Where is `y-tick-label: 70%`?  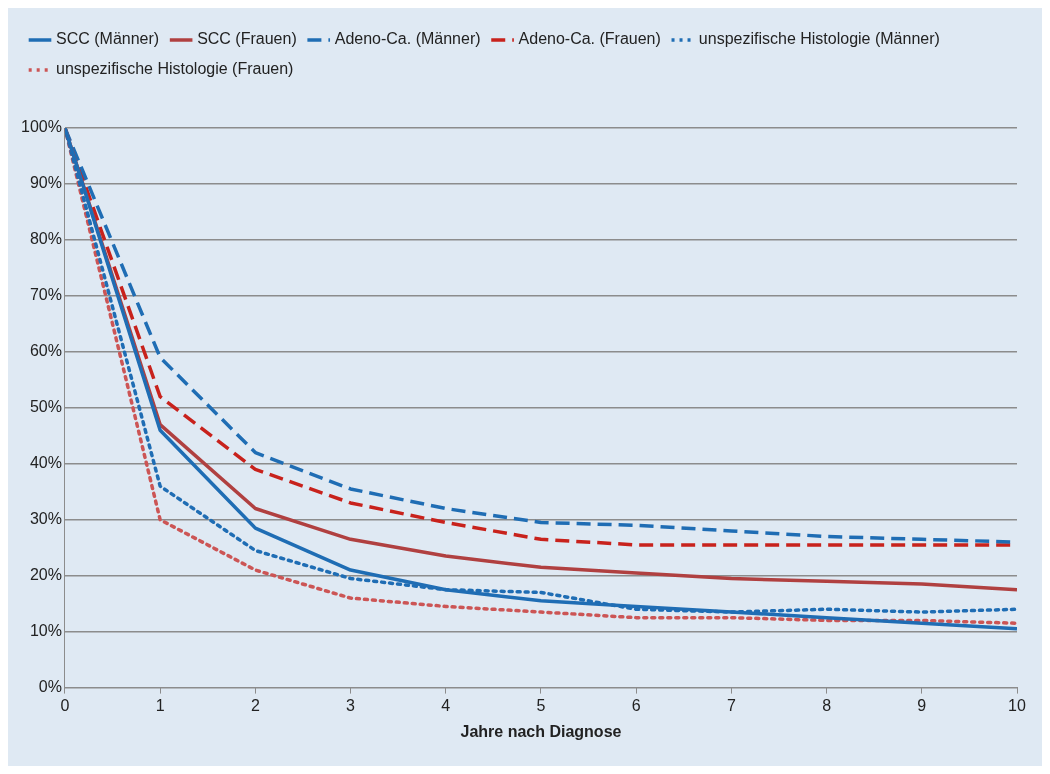
y-tick-label: 70% is located at coordinates (45, 295).